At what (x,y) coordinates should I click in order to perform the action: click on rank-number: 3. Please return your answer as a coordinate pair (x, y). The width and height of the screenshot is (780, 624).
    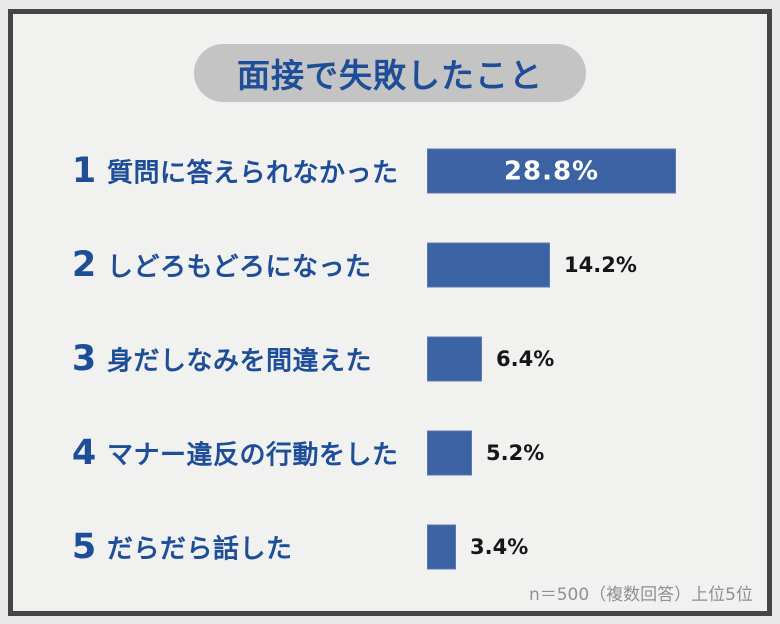
    Looking at the image, I should click on (84, 359).